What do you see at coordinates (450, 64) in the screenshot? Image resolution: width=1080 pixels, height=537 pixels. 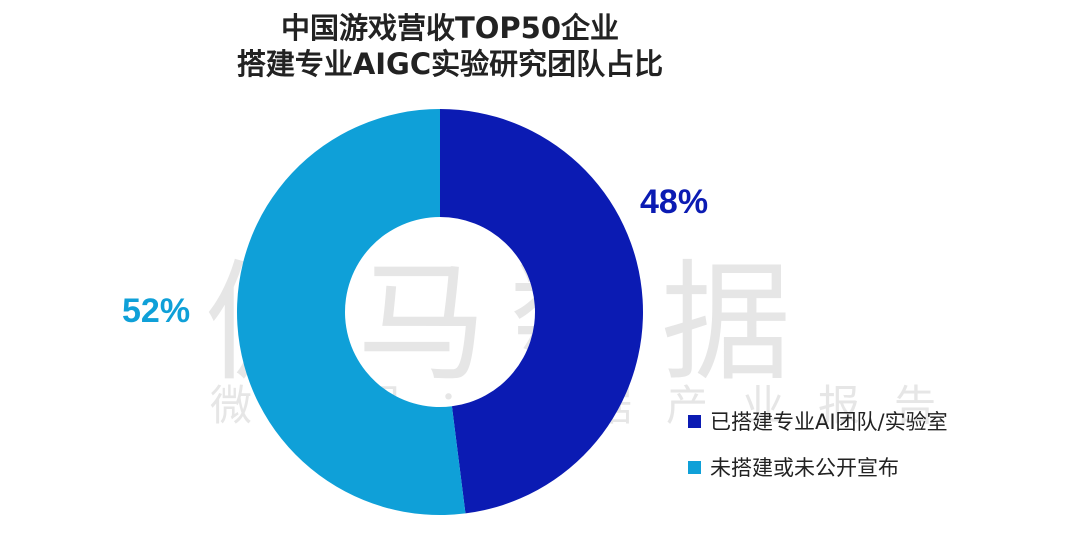 I see `chart-subtitle: 搭建专业AIGC实验研究团队占比` at bounding box center [450, 64].